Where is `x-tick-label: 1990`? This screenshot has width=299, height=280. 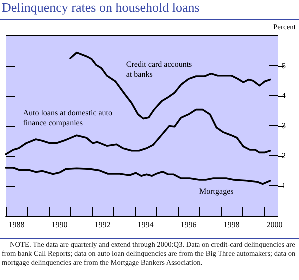
x-tick-label: 1990 is located at coordinates (60, 225).